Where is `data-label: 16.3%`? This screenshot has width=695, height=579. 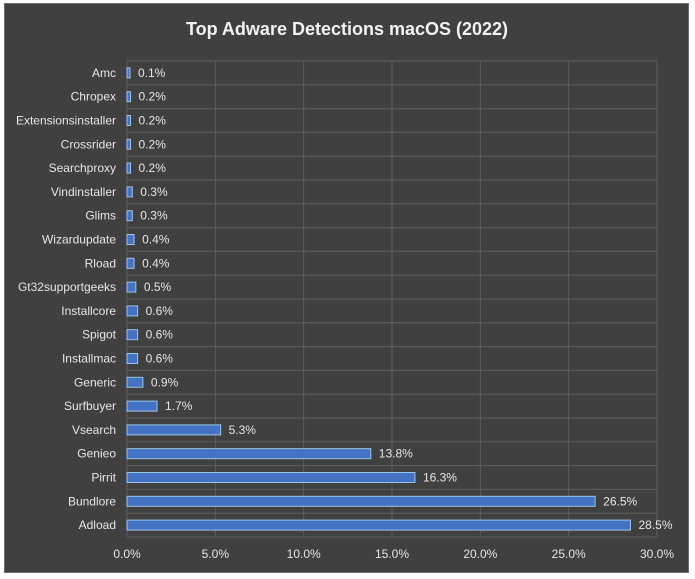
data-label: 16.3% is located at coordinates (440, 478).